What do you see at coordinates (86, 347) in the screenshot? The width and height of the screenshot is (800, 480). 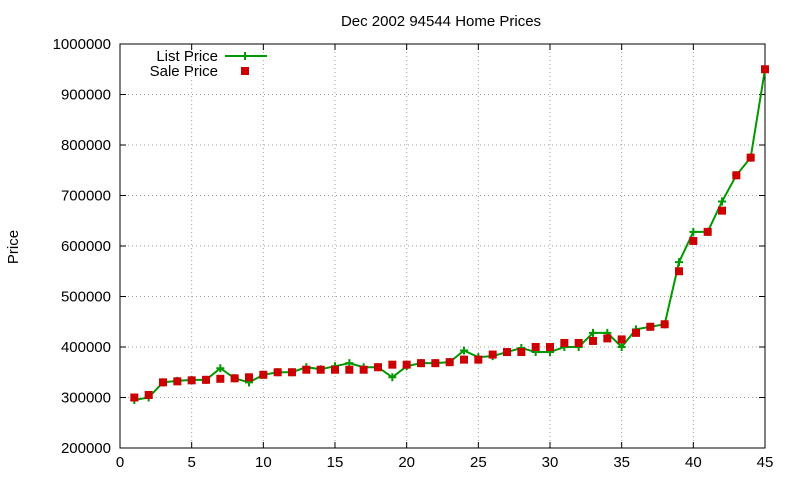 I see `y-tick-label: 400000` at bounding box center [86, 347].